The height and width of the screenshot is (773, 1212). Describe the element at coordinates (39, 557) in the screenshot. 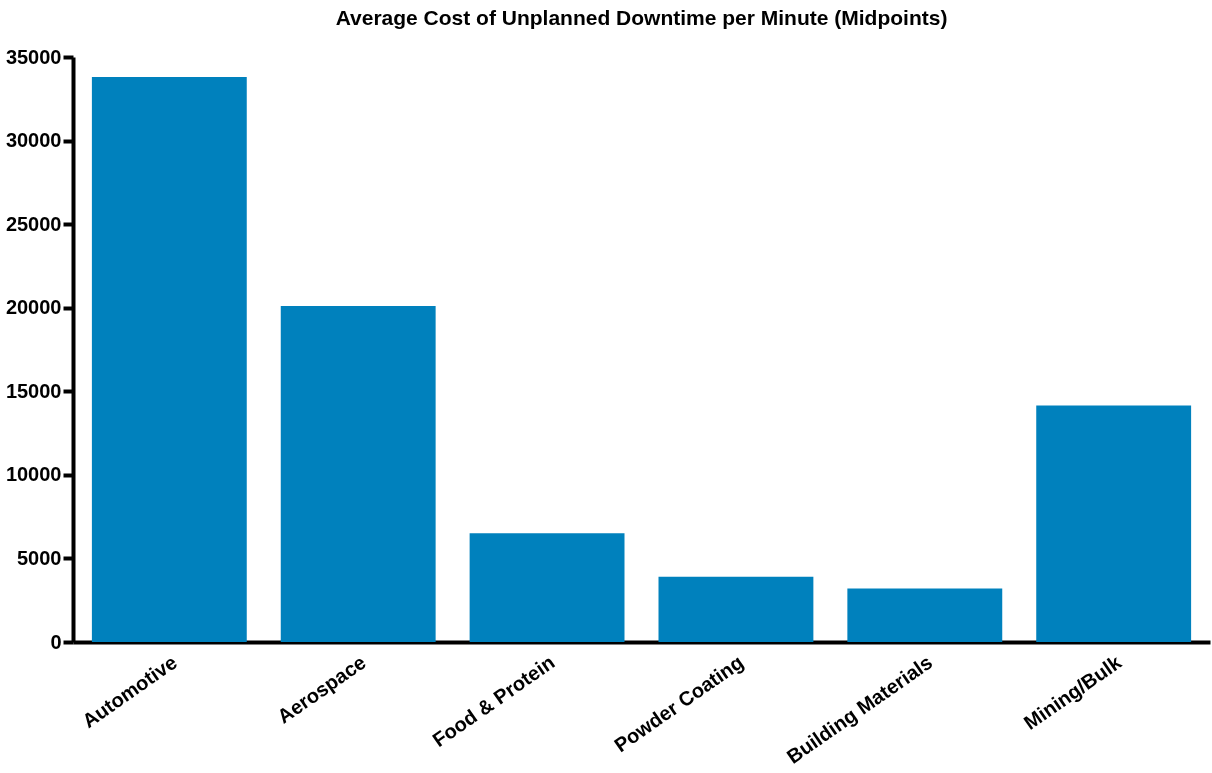

I see `y-tick-label: 5000` at that location.